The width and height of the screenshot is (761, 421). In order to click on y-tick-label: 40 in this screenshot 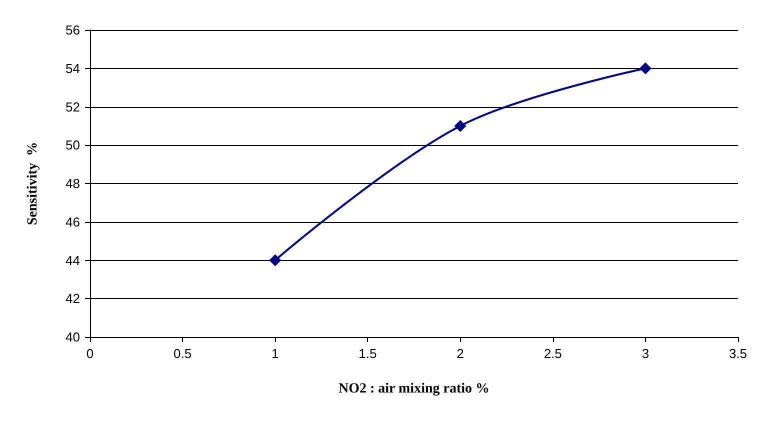, I will do `click(73, 337)`.